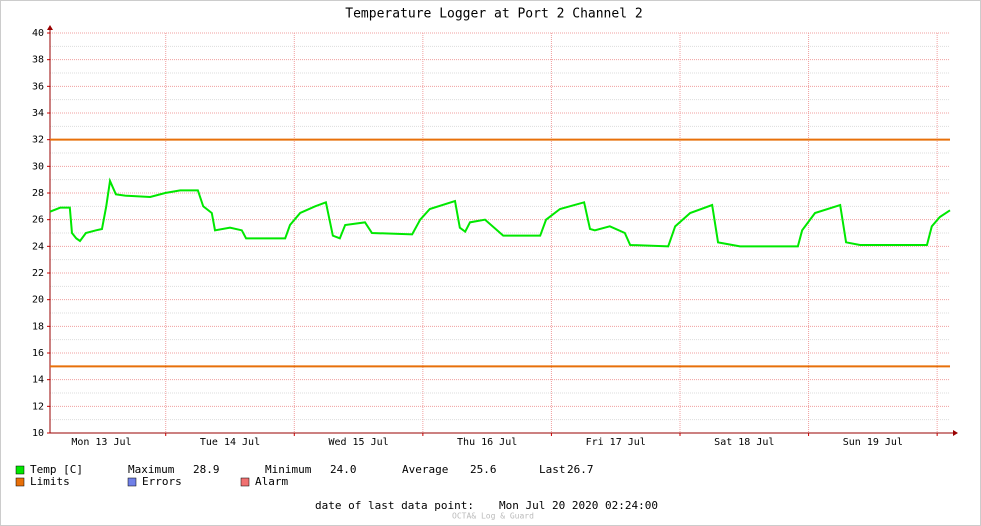  I want to click on legend-label: Limits, so click(50, 481).